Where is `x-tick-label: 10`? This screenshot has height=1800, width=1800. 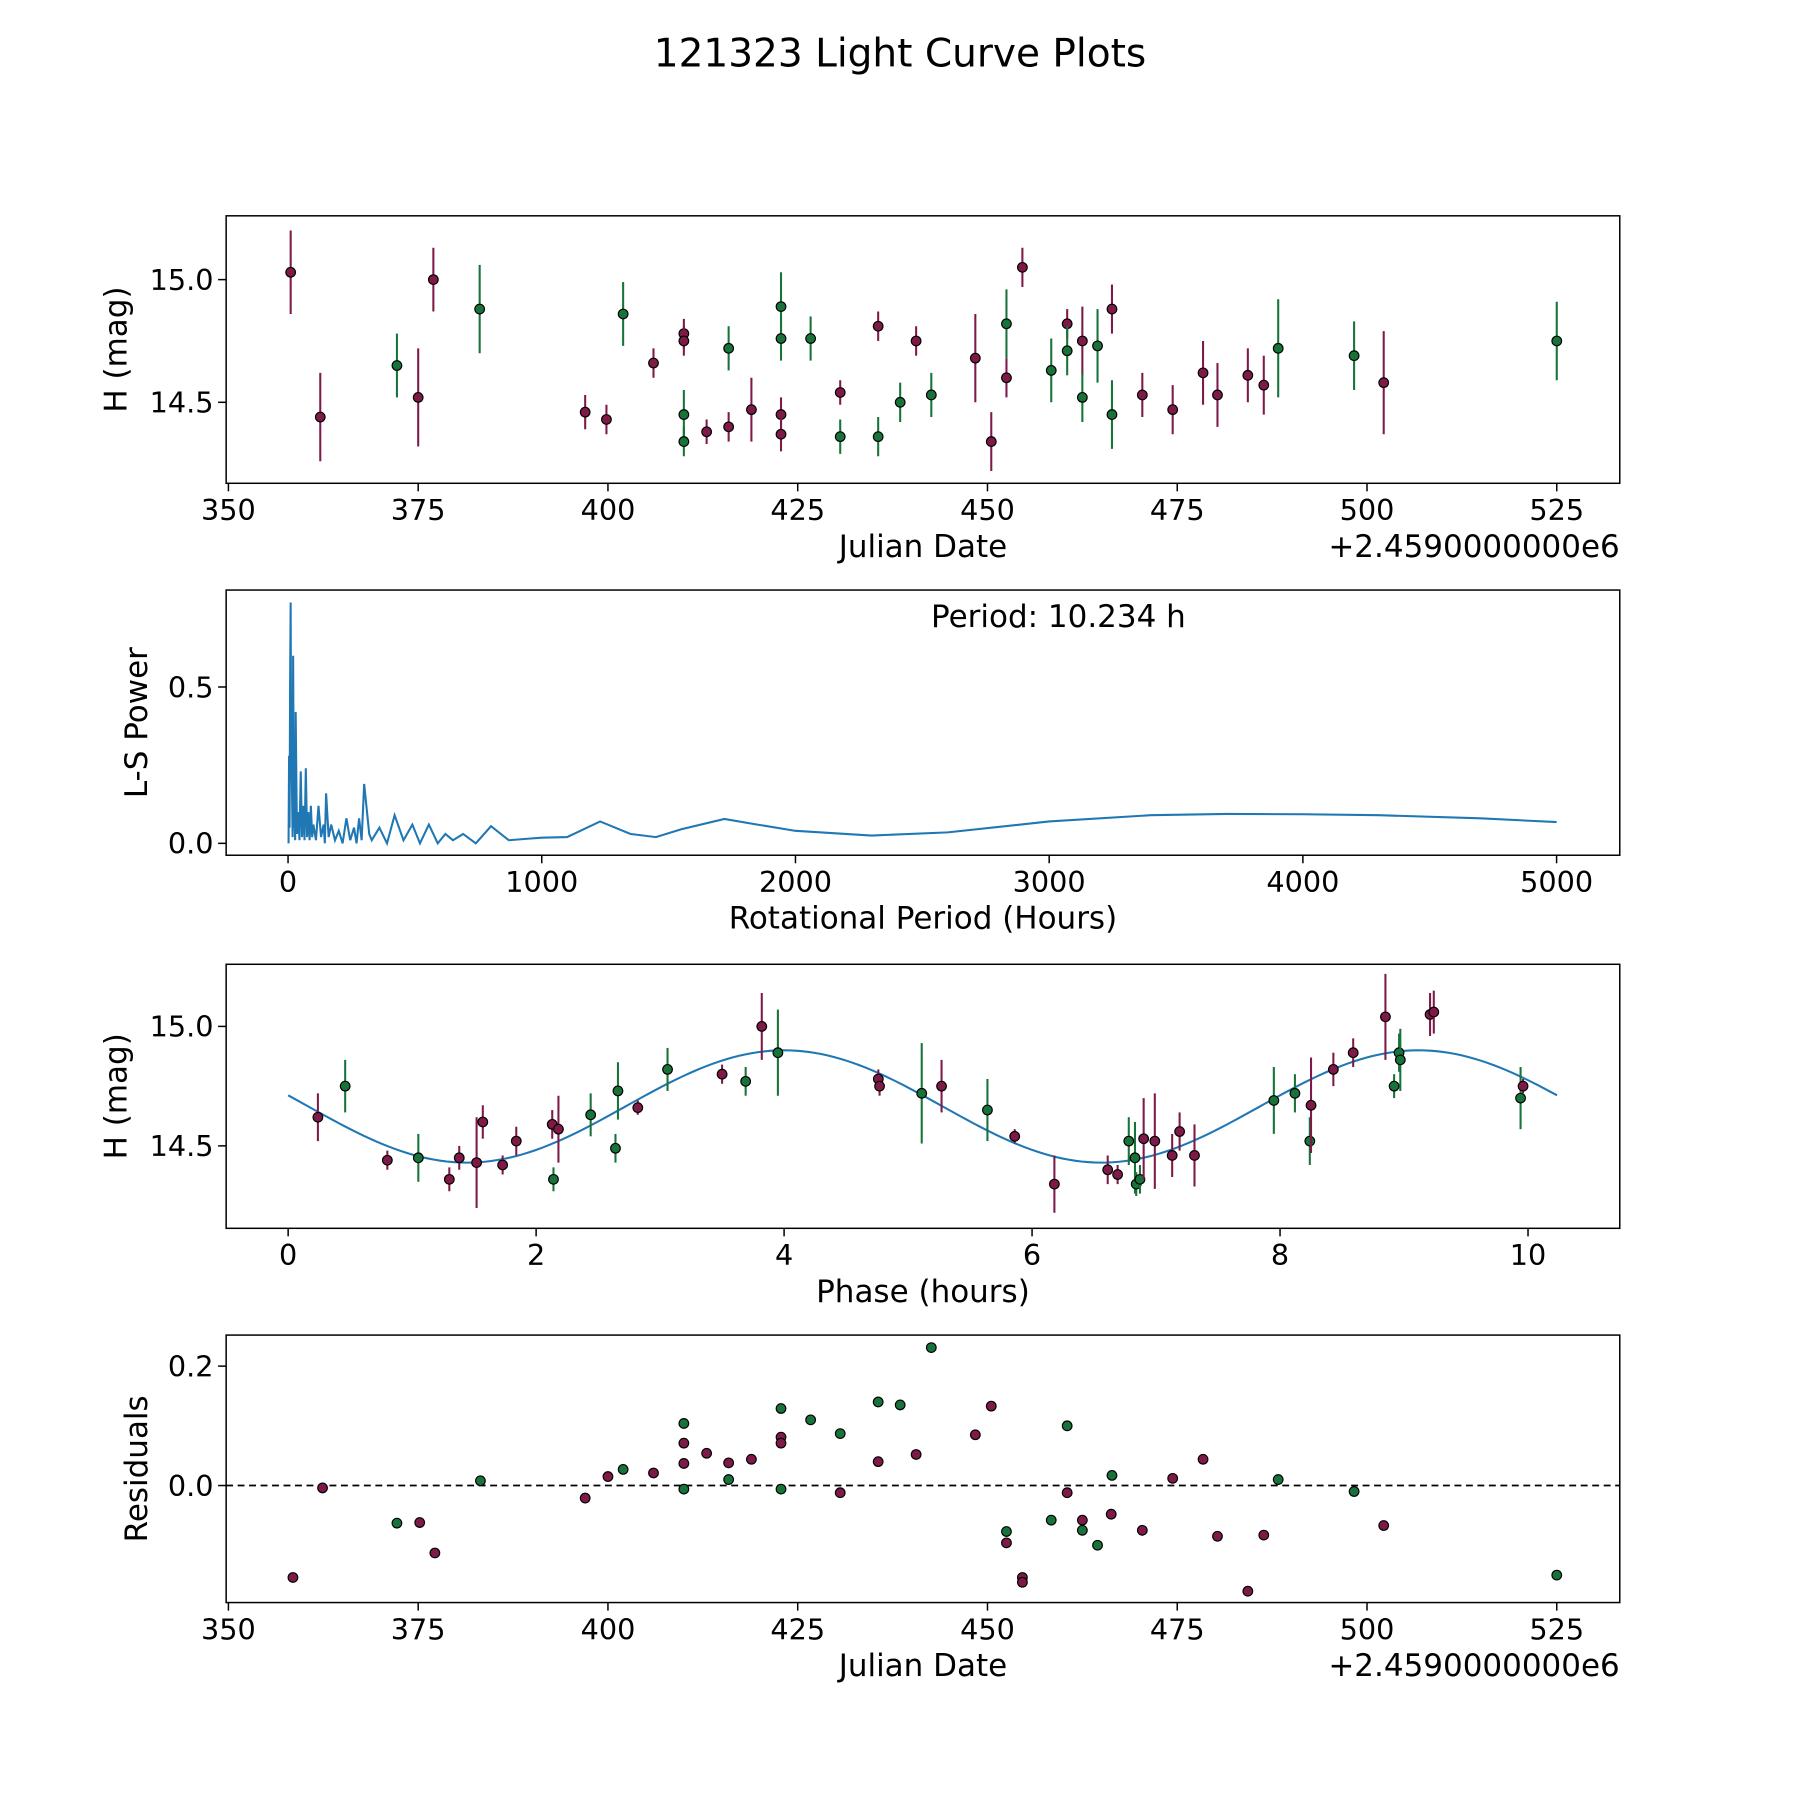
x-tick-label: 10 is located at coordinates (1528, 1255).